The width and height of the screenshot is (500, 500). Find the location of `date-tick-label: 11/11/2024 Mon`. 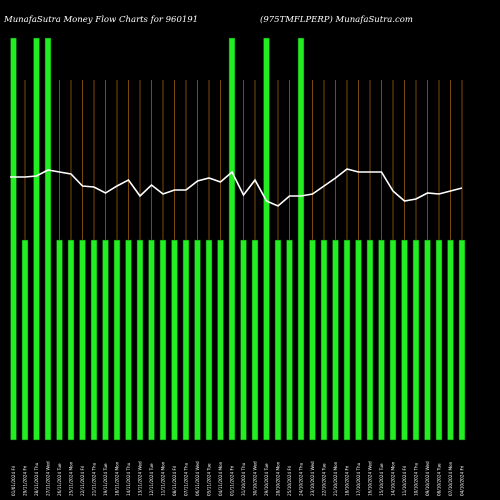

date-tick-label: 11/11/2024 Mon is located at coordinates (163, 478).